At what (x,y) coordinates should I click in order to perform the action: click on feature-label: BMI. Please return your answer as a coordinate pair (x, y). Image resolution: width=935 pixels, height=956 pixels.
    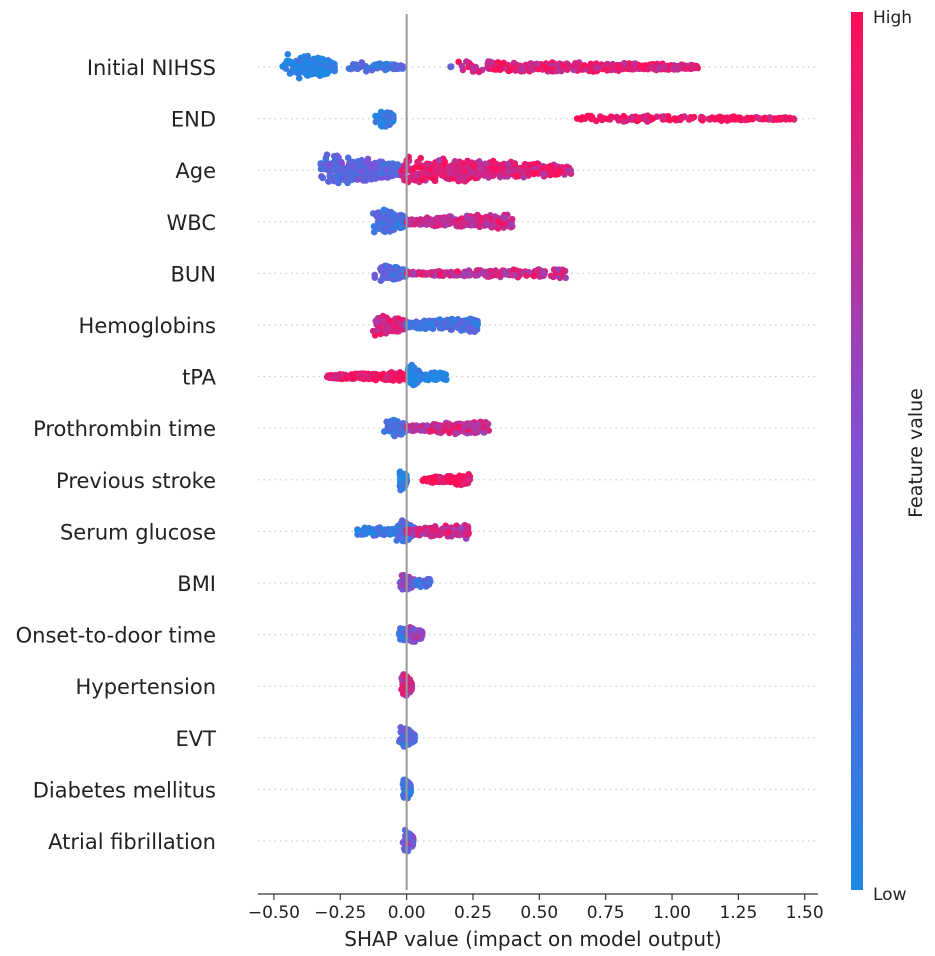
    Looking at the image, I should click on (196, 584).